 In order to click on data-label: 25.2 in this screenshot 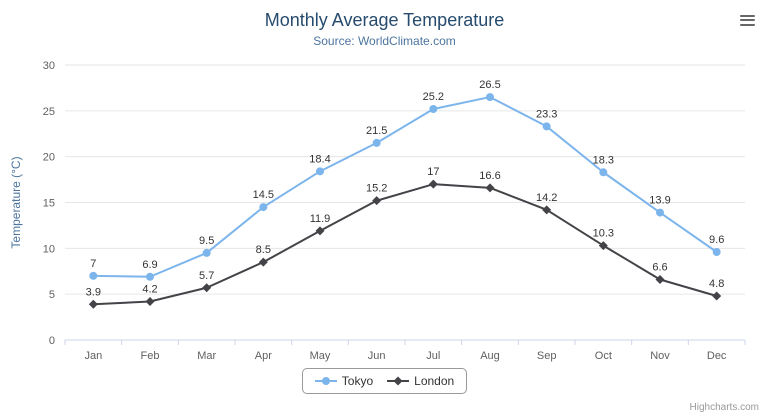, I will do `click(433, 97)`.